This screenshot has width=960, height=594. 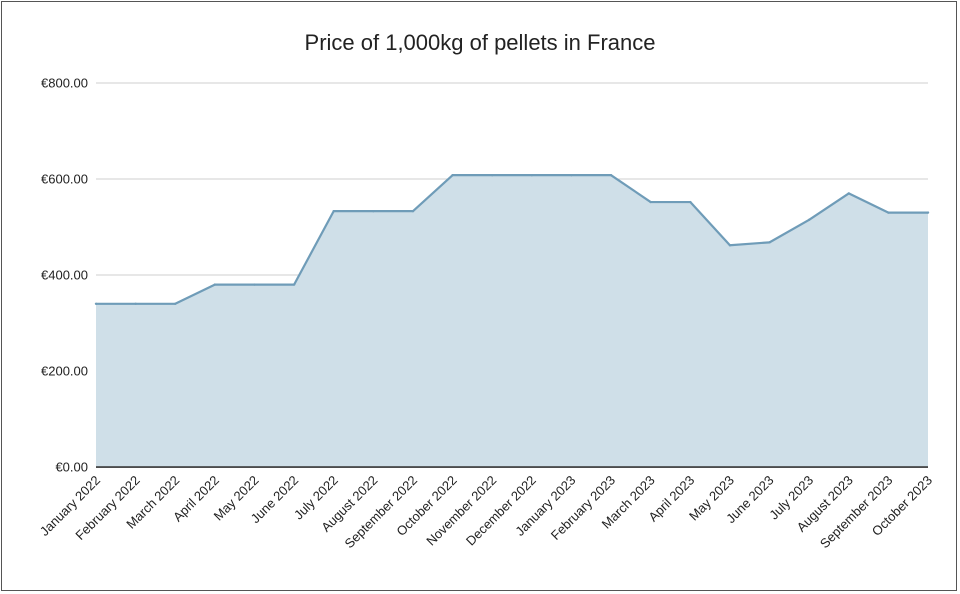 I want to click on x-tick-label: September 2022, so click(x=380, y=512).